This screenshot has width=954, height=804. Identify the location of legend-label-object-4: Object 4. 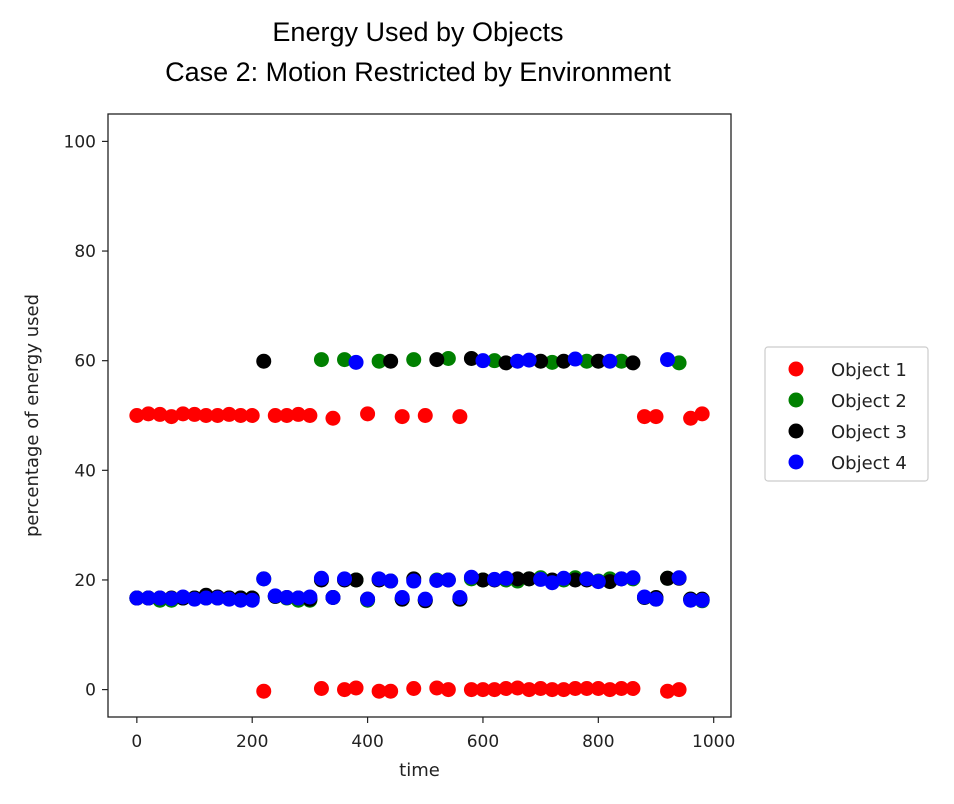
(869, 463).